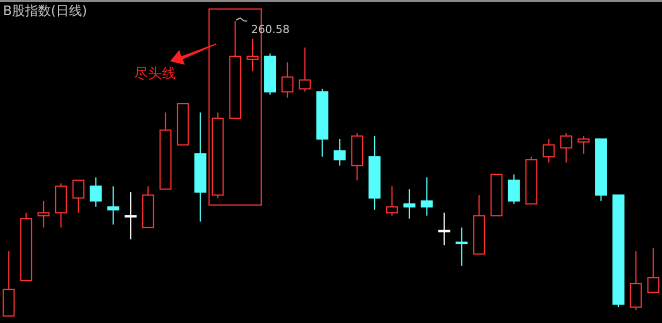 This screenshot has height=323, width=662. What do you see at coordinates (45, 11) in the screenshot?
I see `chart-title: B股指数(日线)` at bounding box center [45, 11].